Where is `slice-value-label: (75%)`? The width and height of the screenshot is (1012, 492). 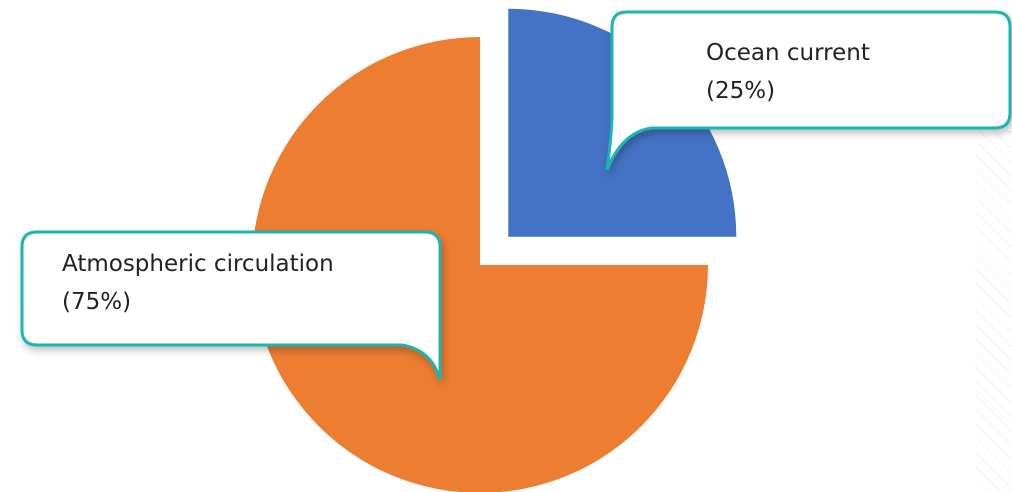
slice-value-label: (75%) is located at coordinates (96, 302).